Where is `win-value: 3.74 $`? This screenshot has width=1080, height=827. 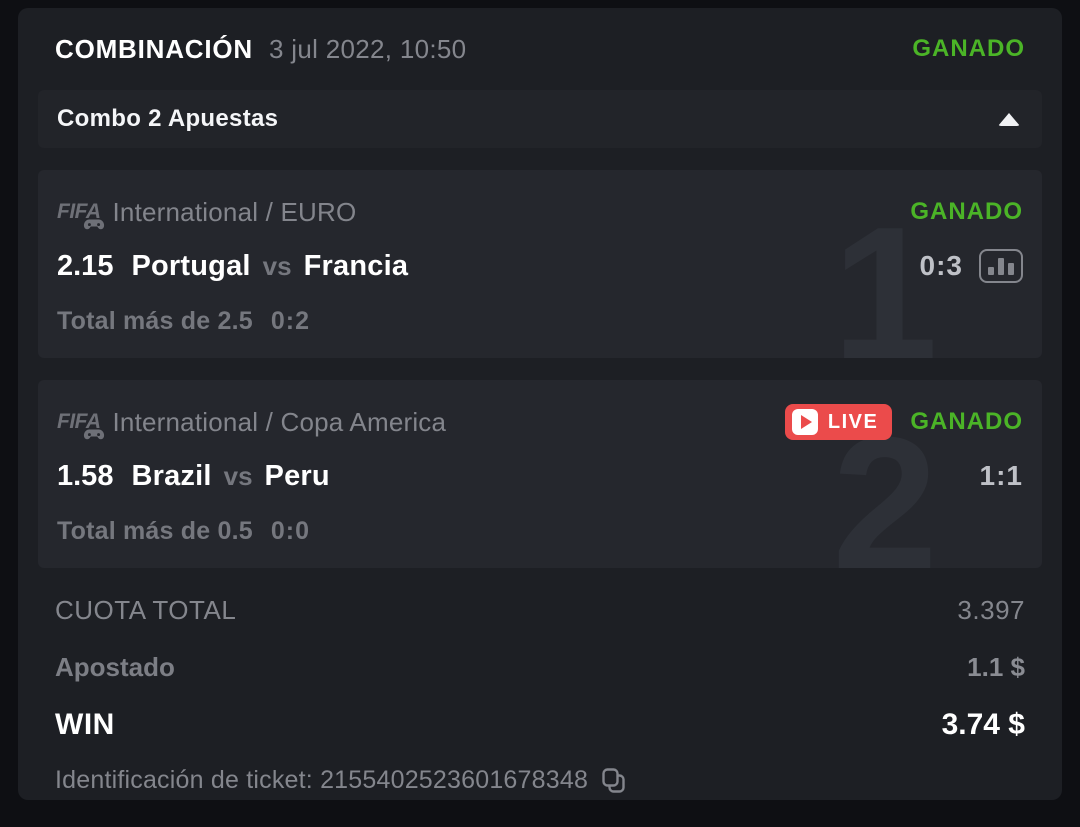 win-value: 3.74 $ is located at coordinates (983, 724).